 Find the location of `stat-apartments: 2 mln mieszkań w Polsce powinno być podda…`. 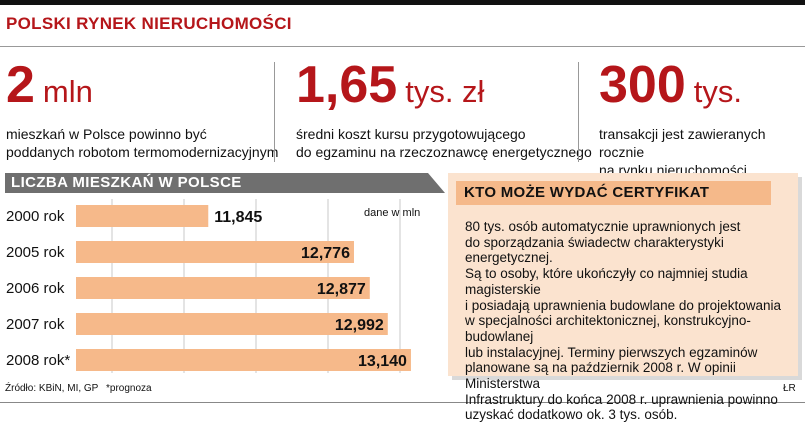

stat-apartments: 2 mln mieszkań w Polsce powinno być podda… is located at coordinates (142, 109).